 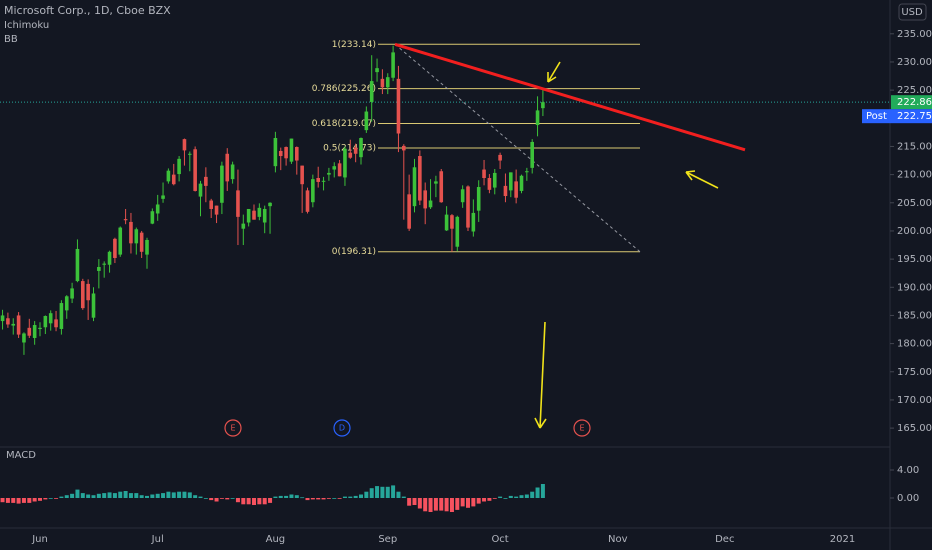 I want to click on event-label: D, so click(x=342, y=428).